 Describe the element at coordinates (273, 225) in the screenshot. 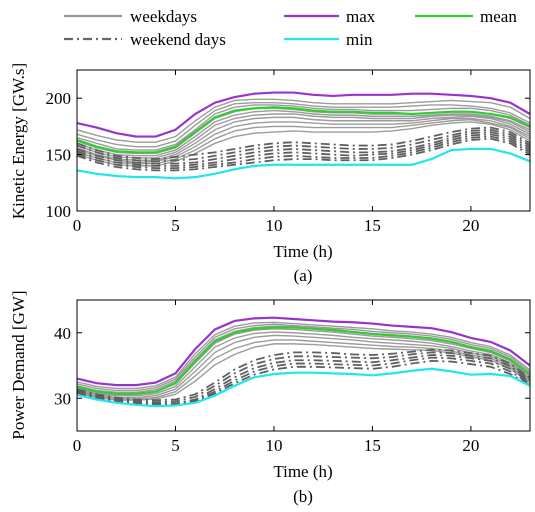

I see `panel-a-xtick-label-10: 10` at that location.